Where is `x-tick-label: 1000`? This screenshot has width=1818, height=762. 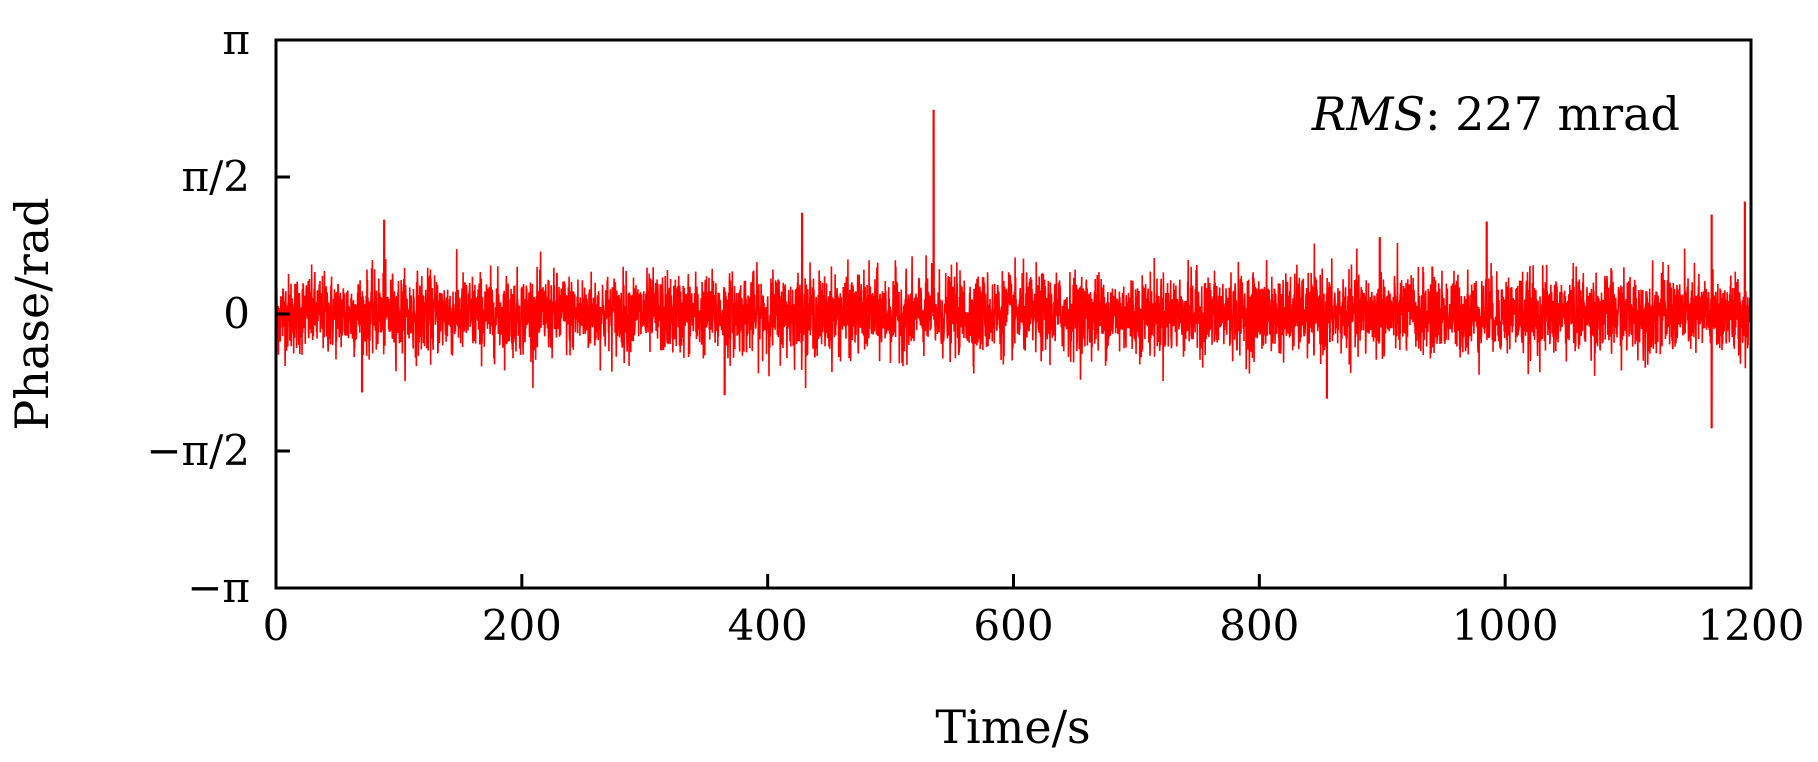 x-tick-label: 1000 is located at coordinates (1505, 625).